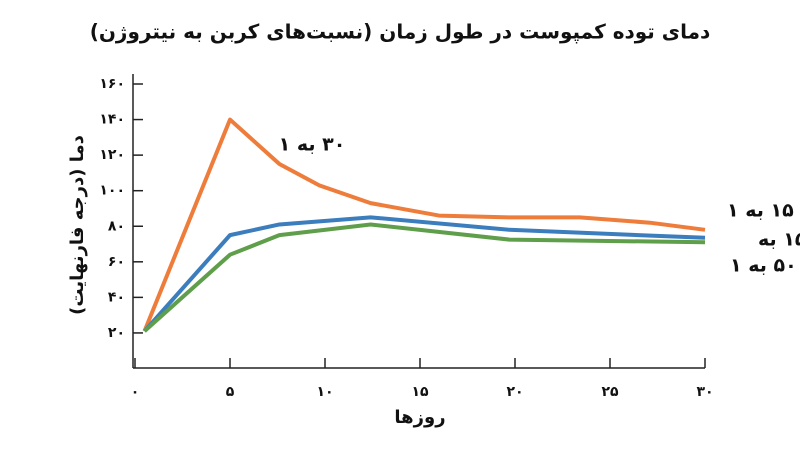 The image size is (800, 451). What do you see at coordinates (779, 240) in the screenshot?
I see `series-label: ۱۵ به` at bounding box center [779, 240].